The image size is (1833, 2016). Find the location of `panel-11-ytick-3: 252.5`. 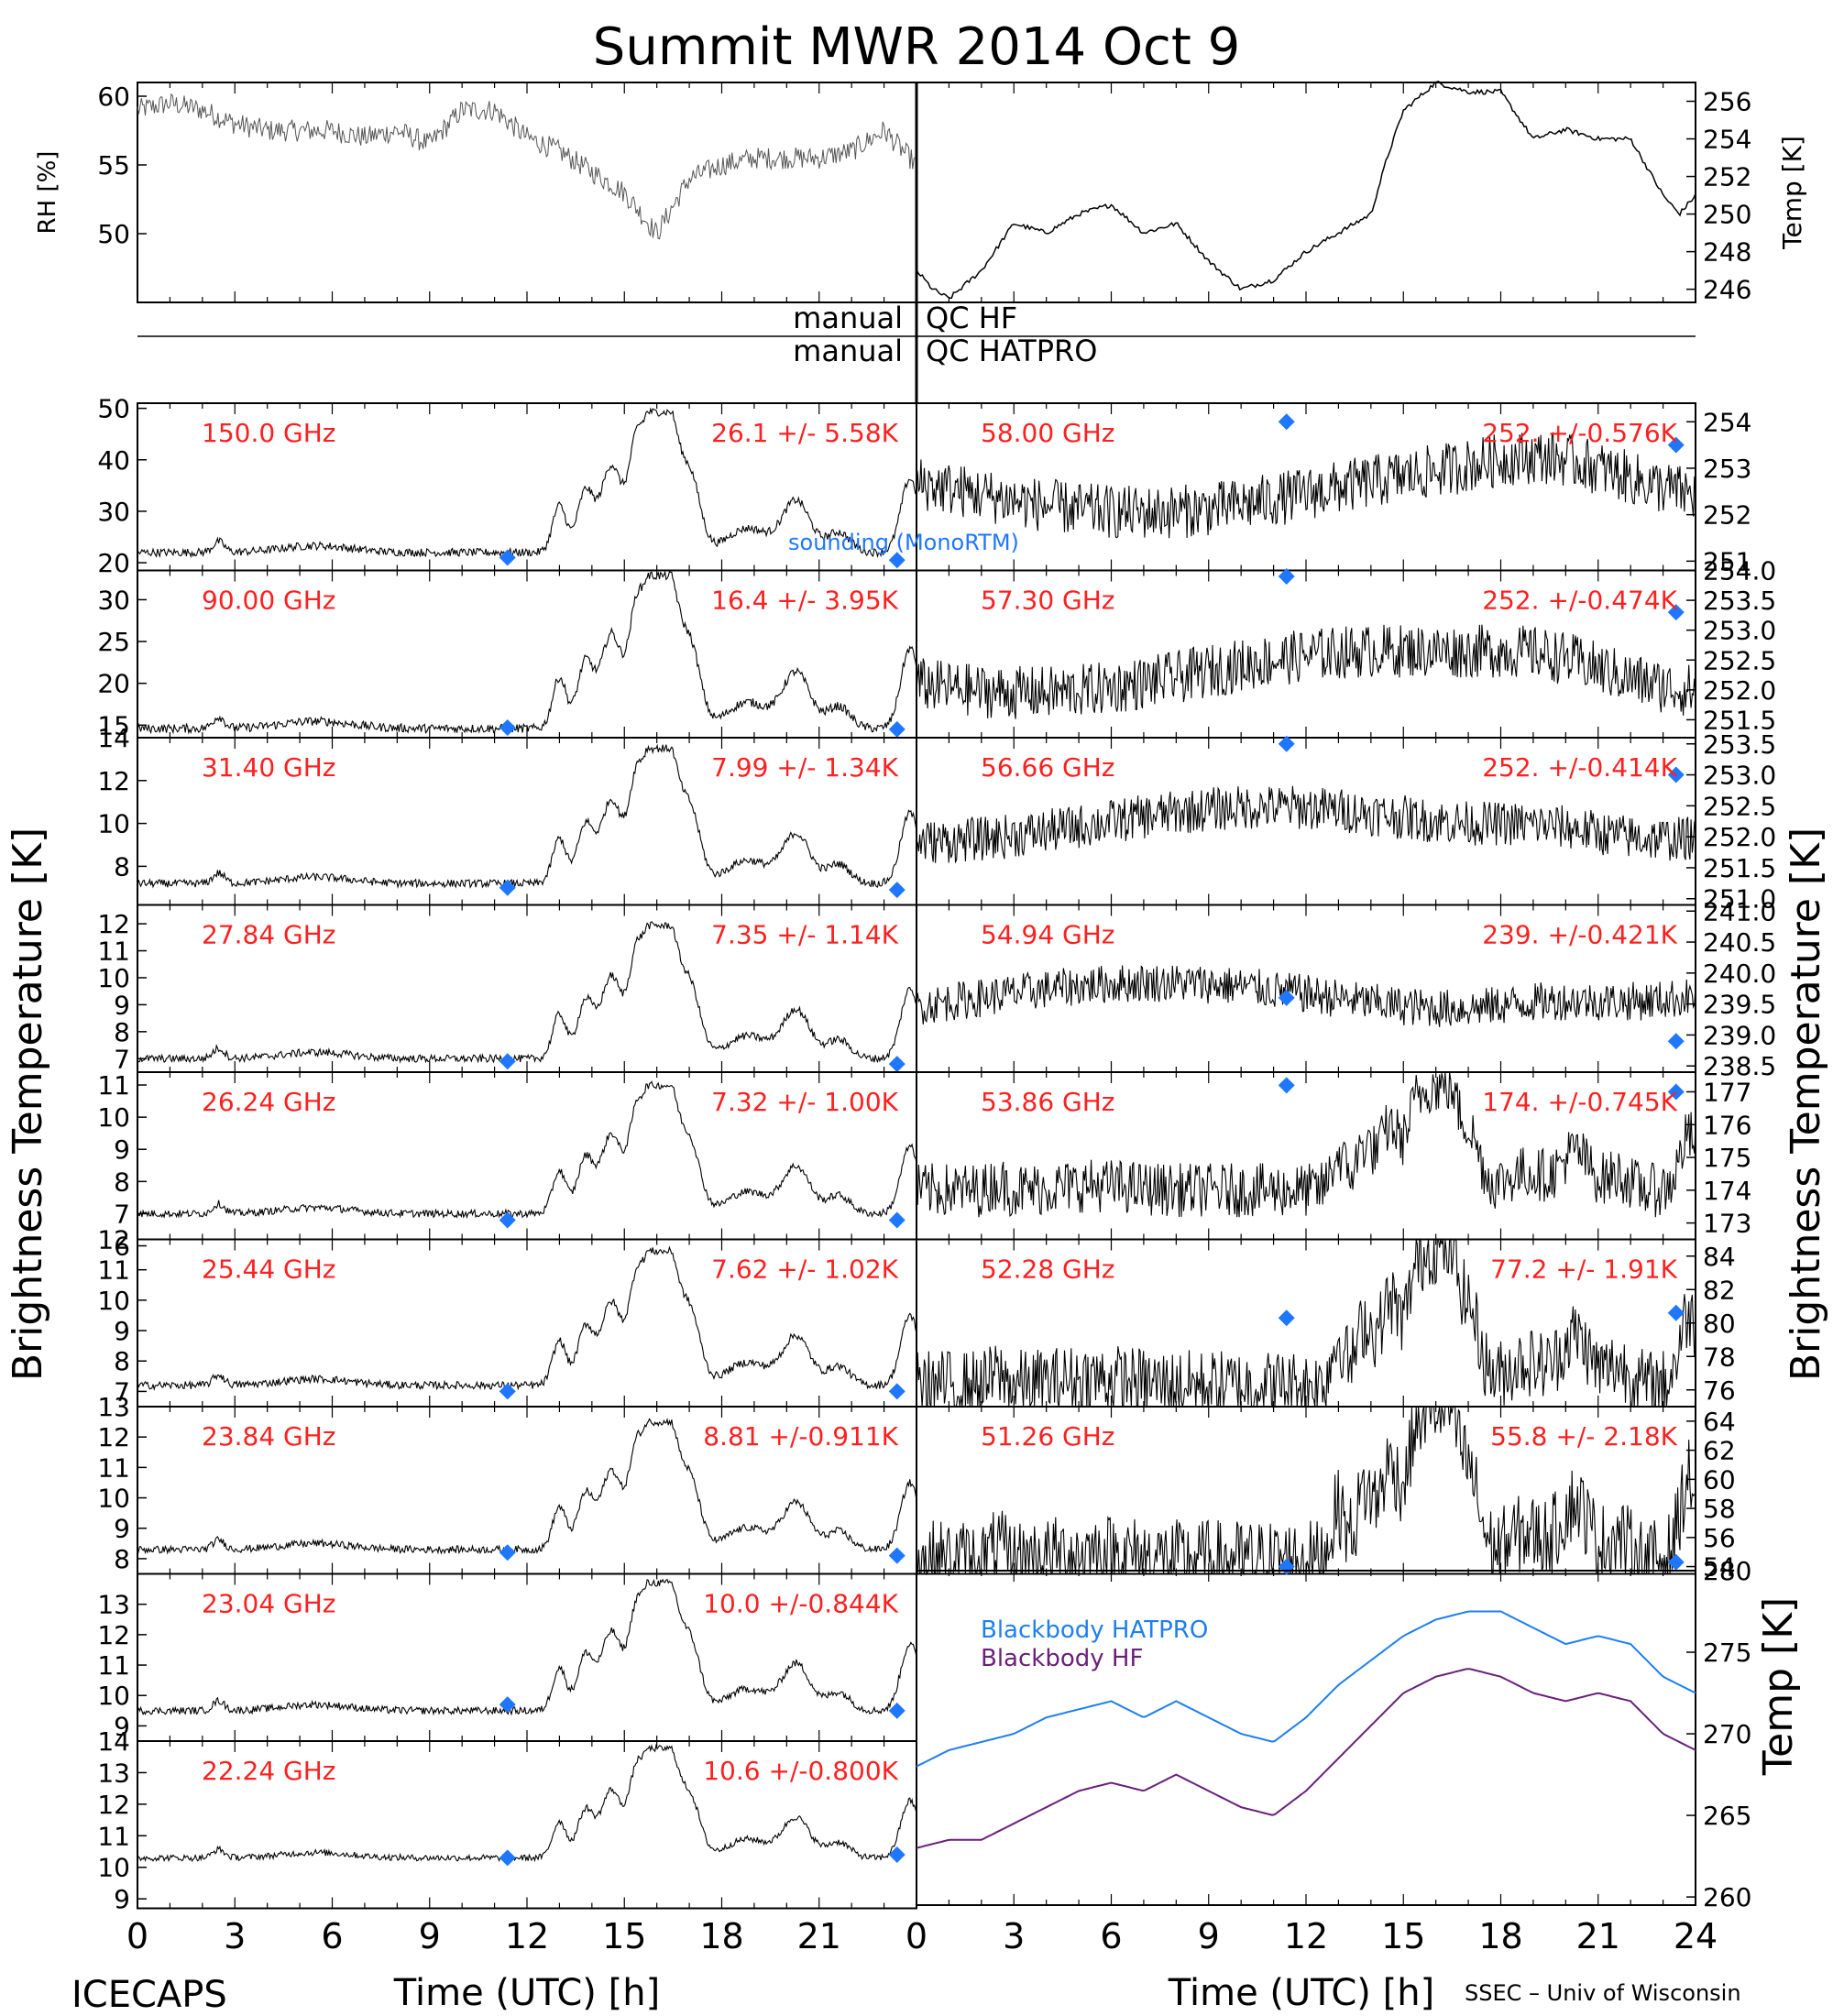

panel-11-ytick-3: 252.5 is located at coordinates (1739, 806).